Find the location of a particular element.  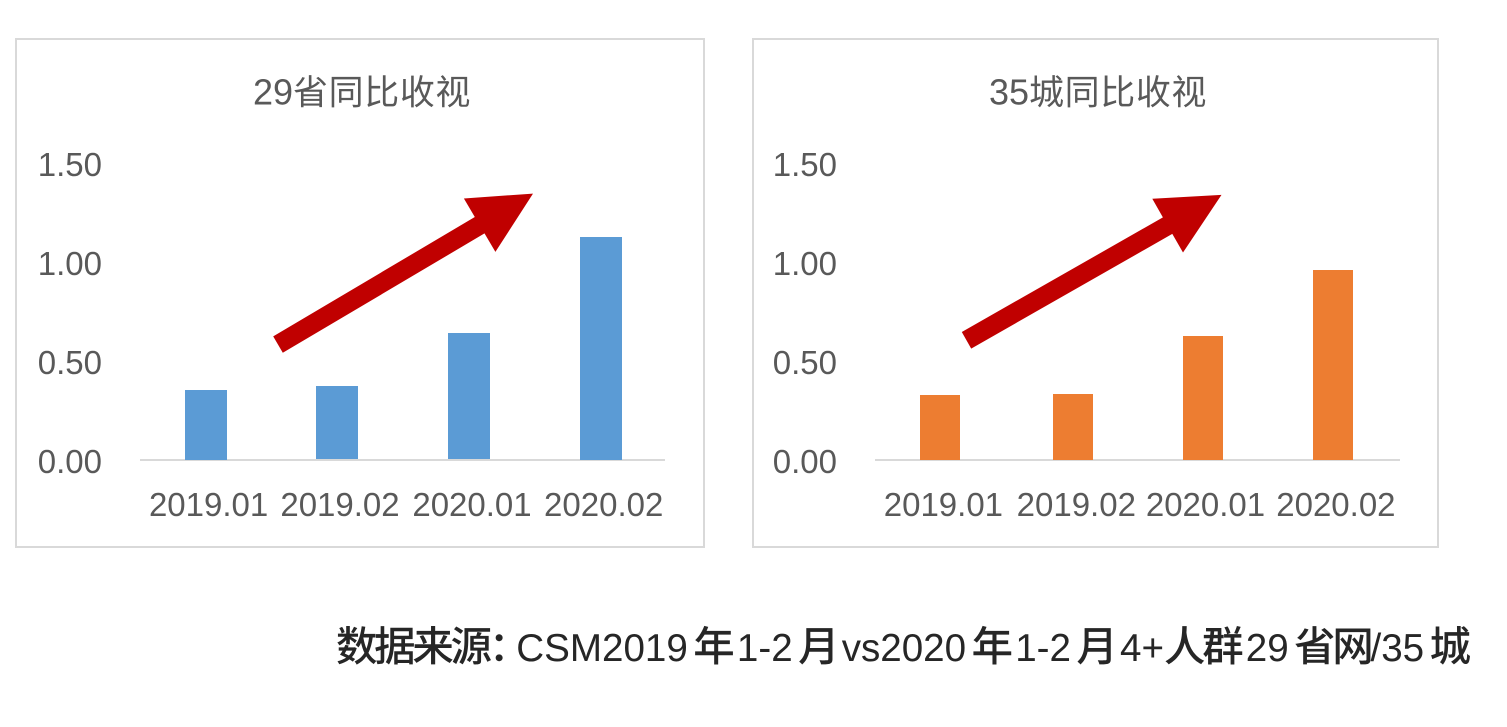

svg-text: /35 is located at coordinates (1398, 648).